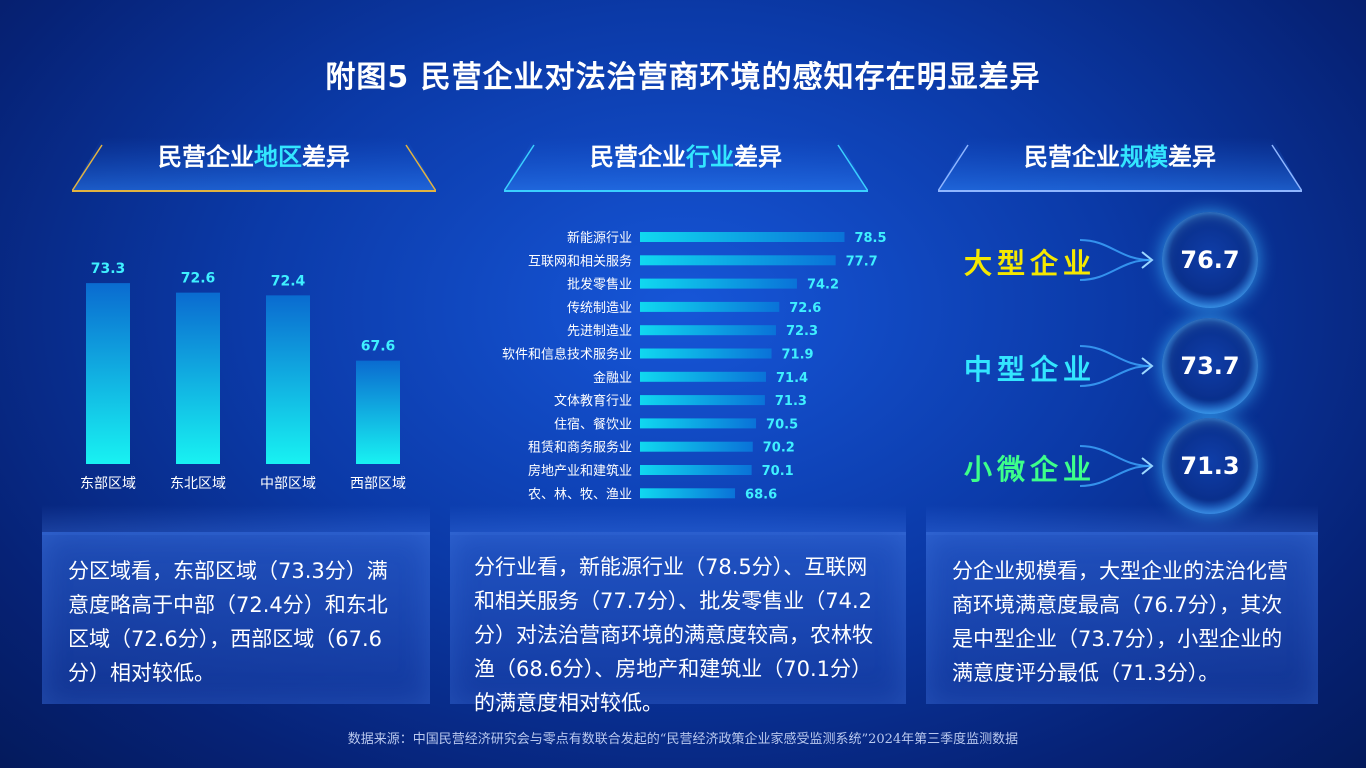 The height and width of the screenshot is (768, 1366). Describe the element at coordinates (688, 493) in the screenshot. I see `bar-农、林、牧、渔业` at that location.